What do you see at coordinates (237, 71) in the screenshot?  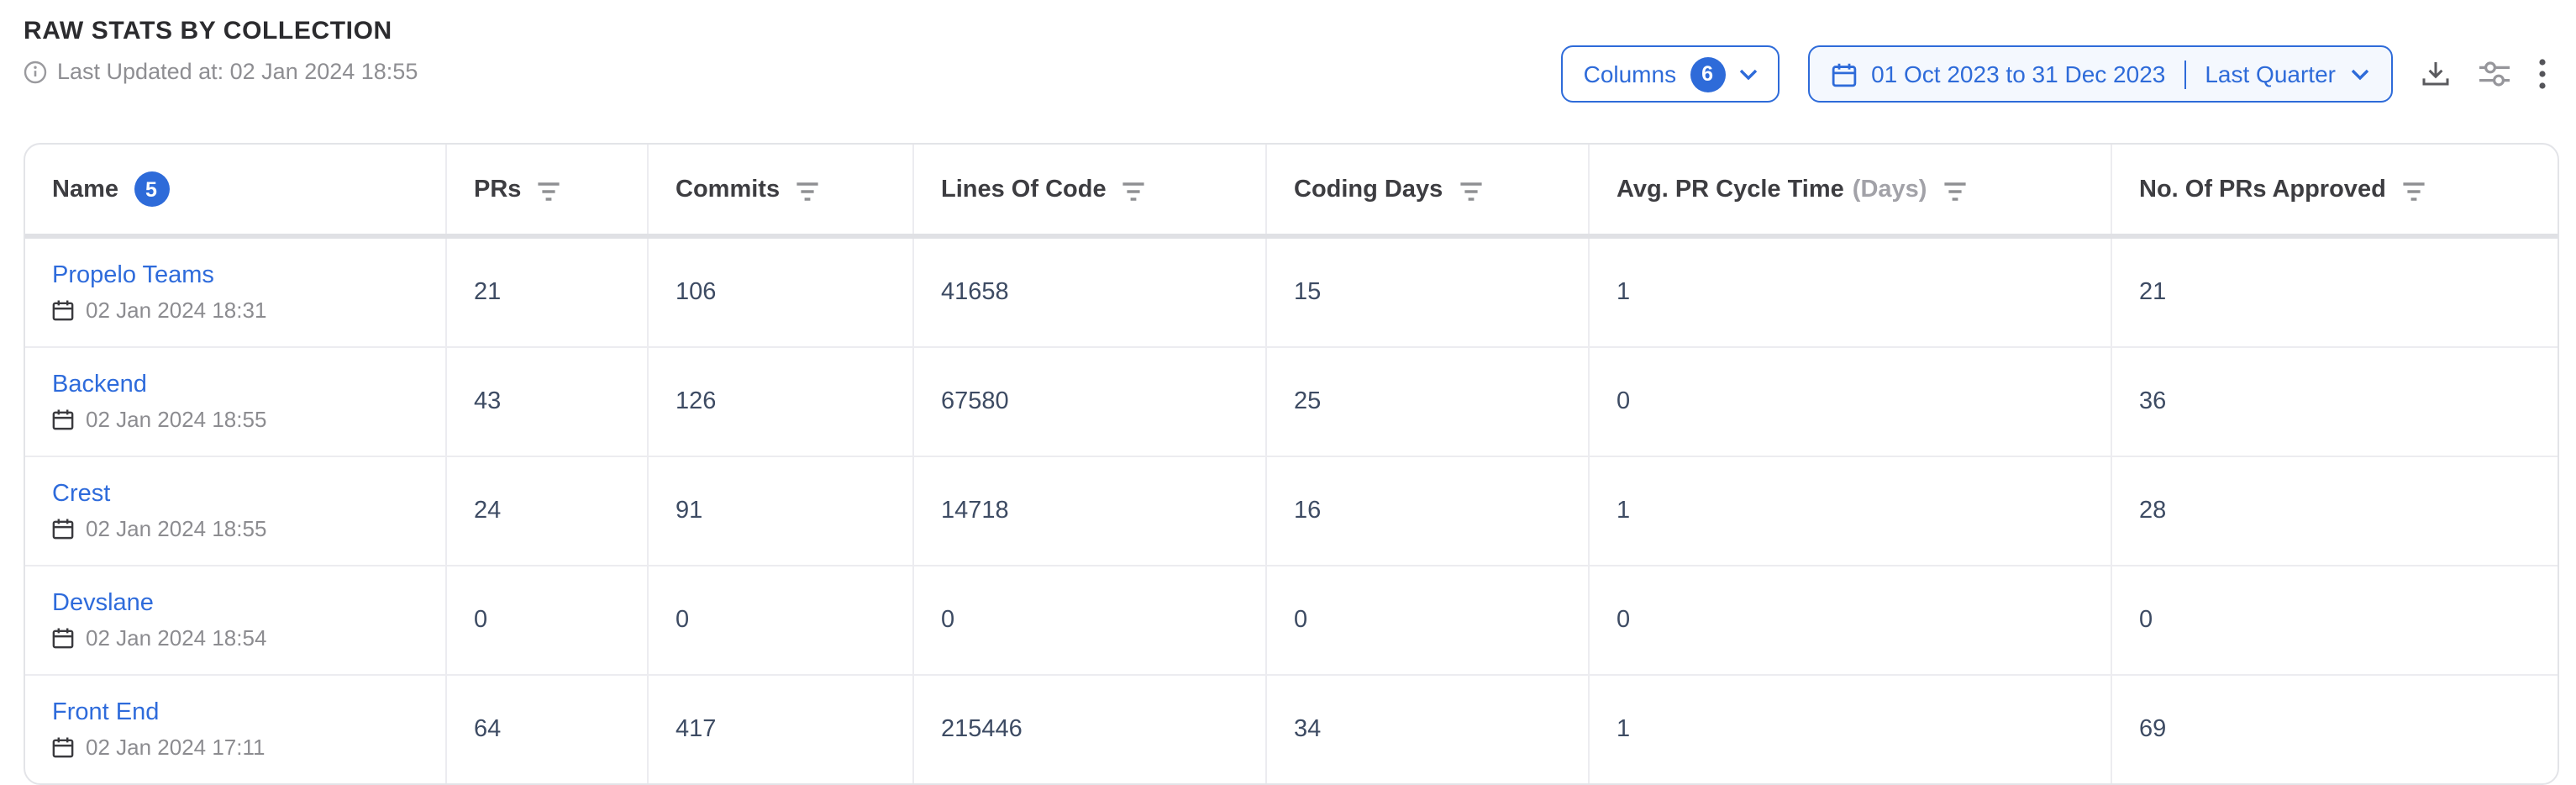 I see `last-updated-text: Last Updated at: 02 Jan 2024 18:55` at bounding box center [237, 71].